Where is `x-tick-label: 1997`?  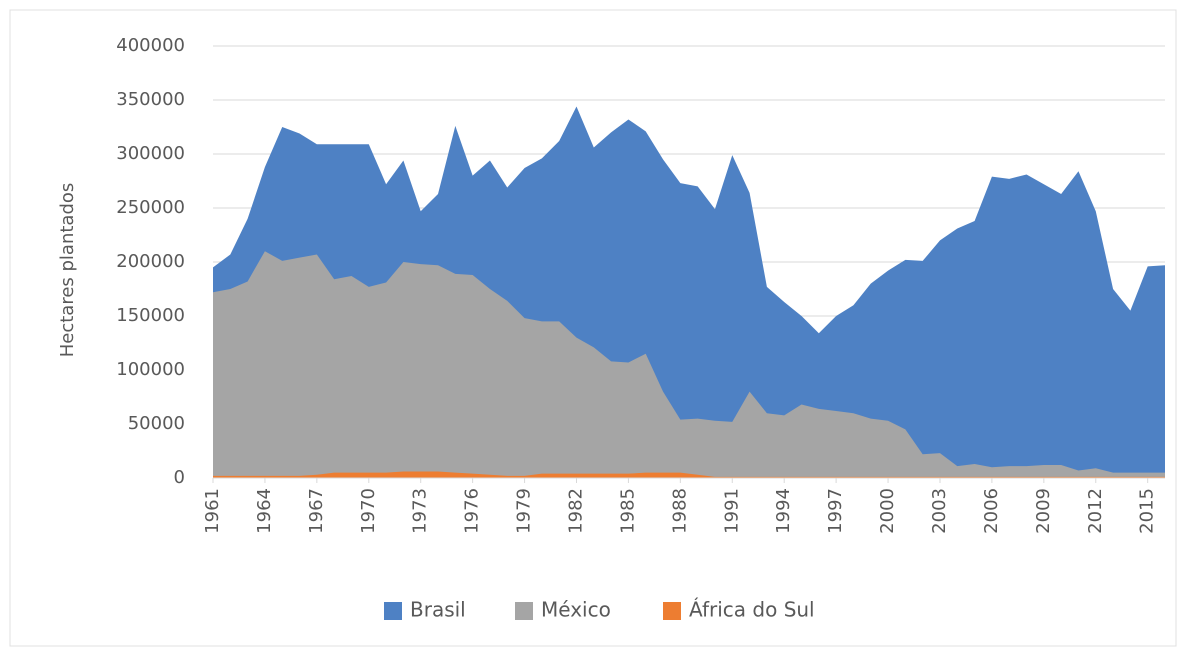
x-tick-label: 1997 is located at coordinates (835, 511).